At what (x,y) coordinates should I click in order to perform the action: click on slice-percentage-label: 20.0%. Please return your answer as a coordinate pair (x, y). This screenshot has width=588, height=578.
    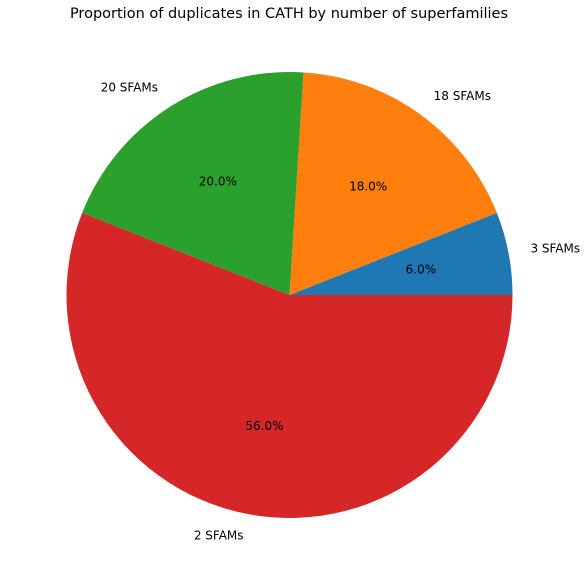
    Looking at the image, I should click on (218, 182).